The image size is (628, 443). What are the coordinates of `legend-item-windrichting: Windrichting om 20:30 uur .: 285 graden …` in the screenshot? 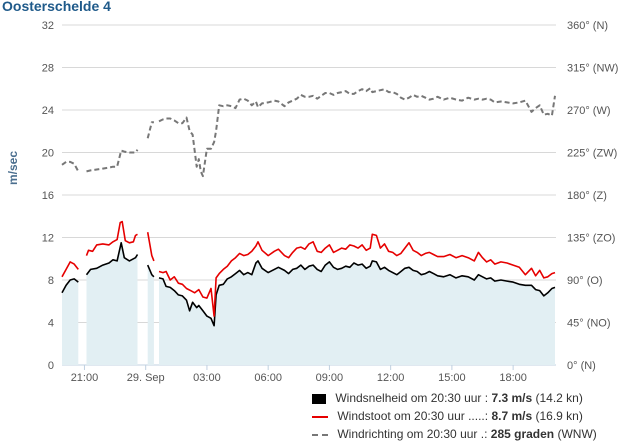 It's located at (454, 434).